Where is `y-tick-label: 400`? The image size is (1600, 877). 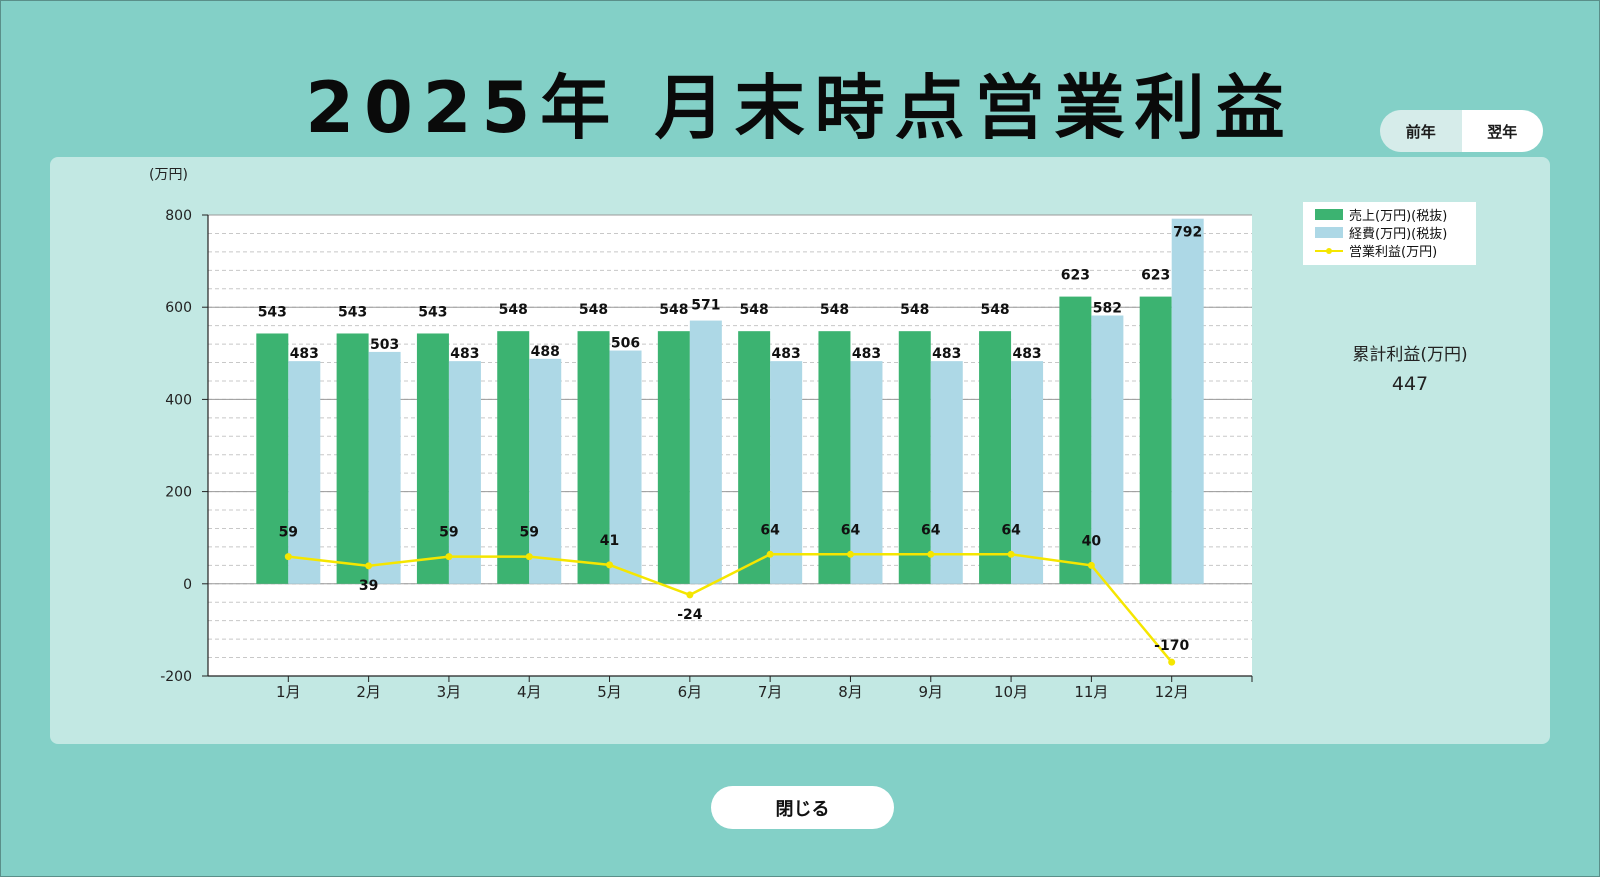 y-tick-label: 400 is located at coordinates (178, 400).